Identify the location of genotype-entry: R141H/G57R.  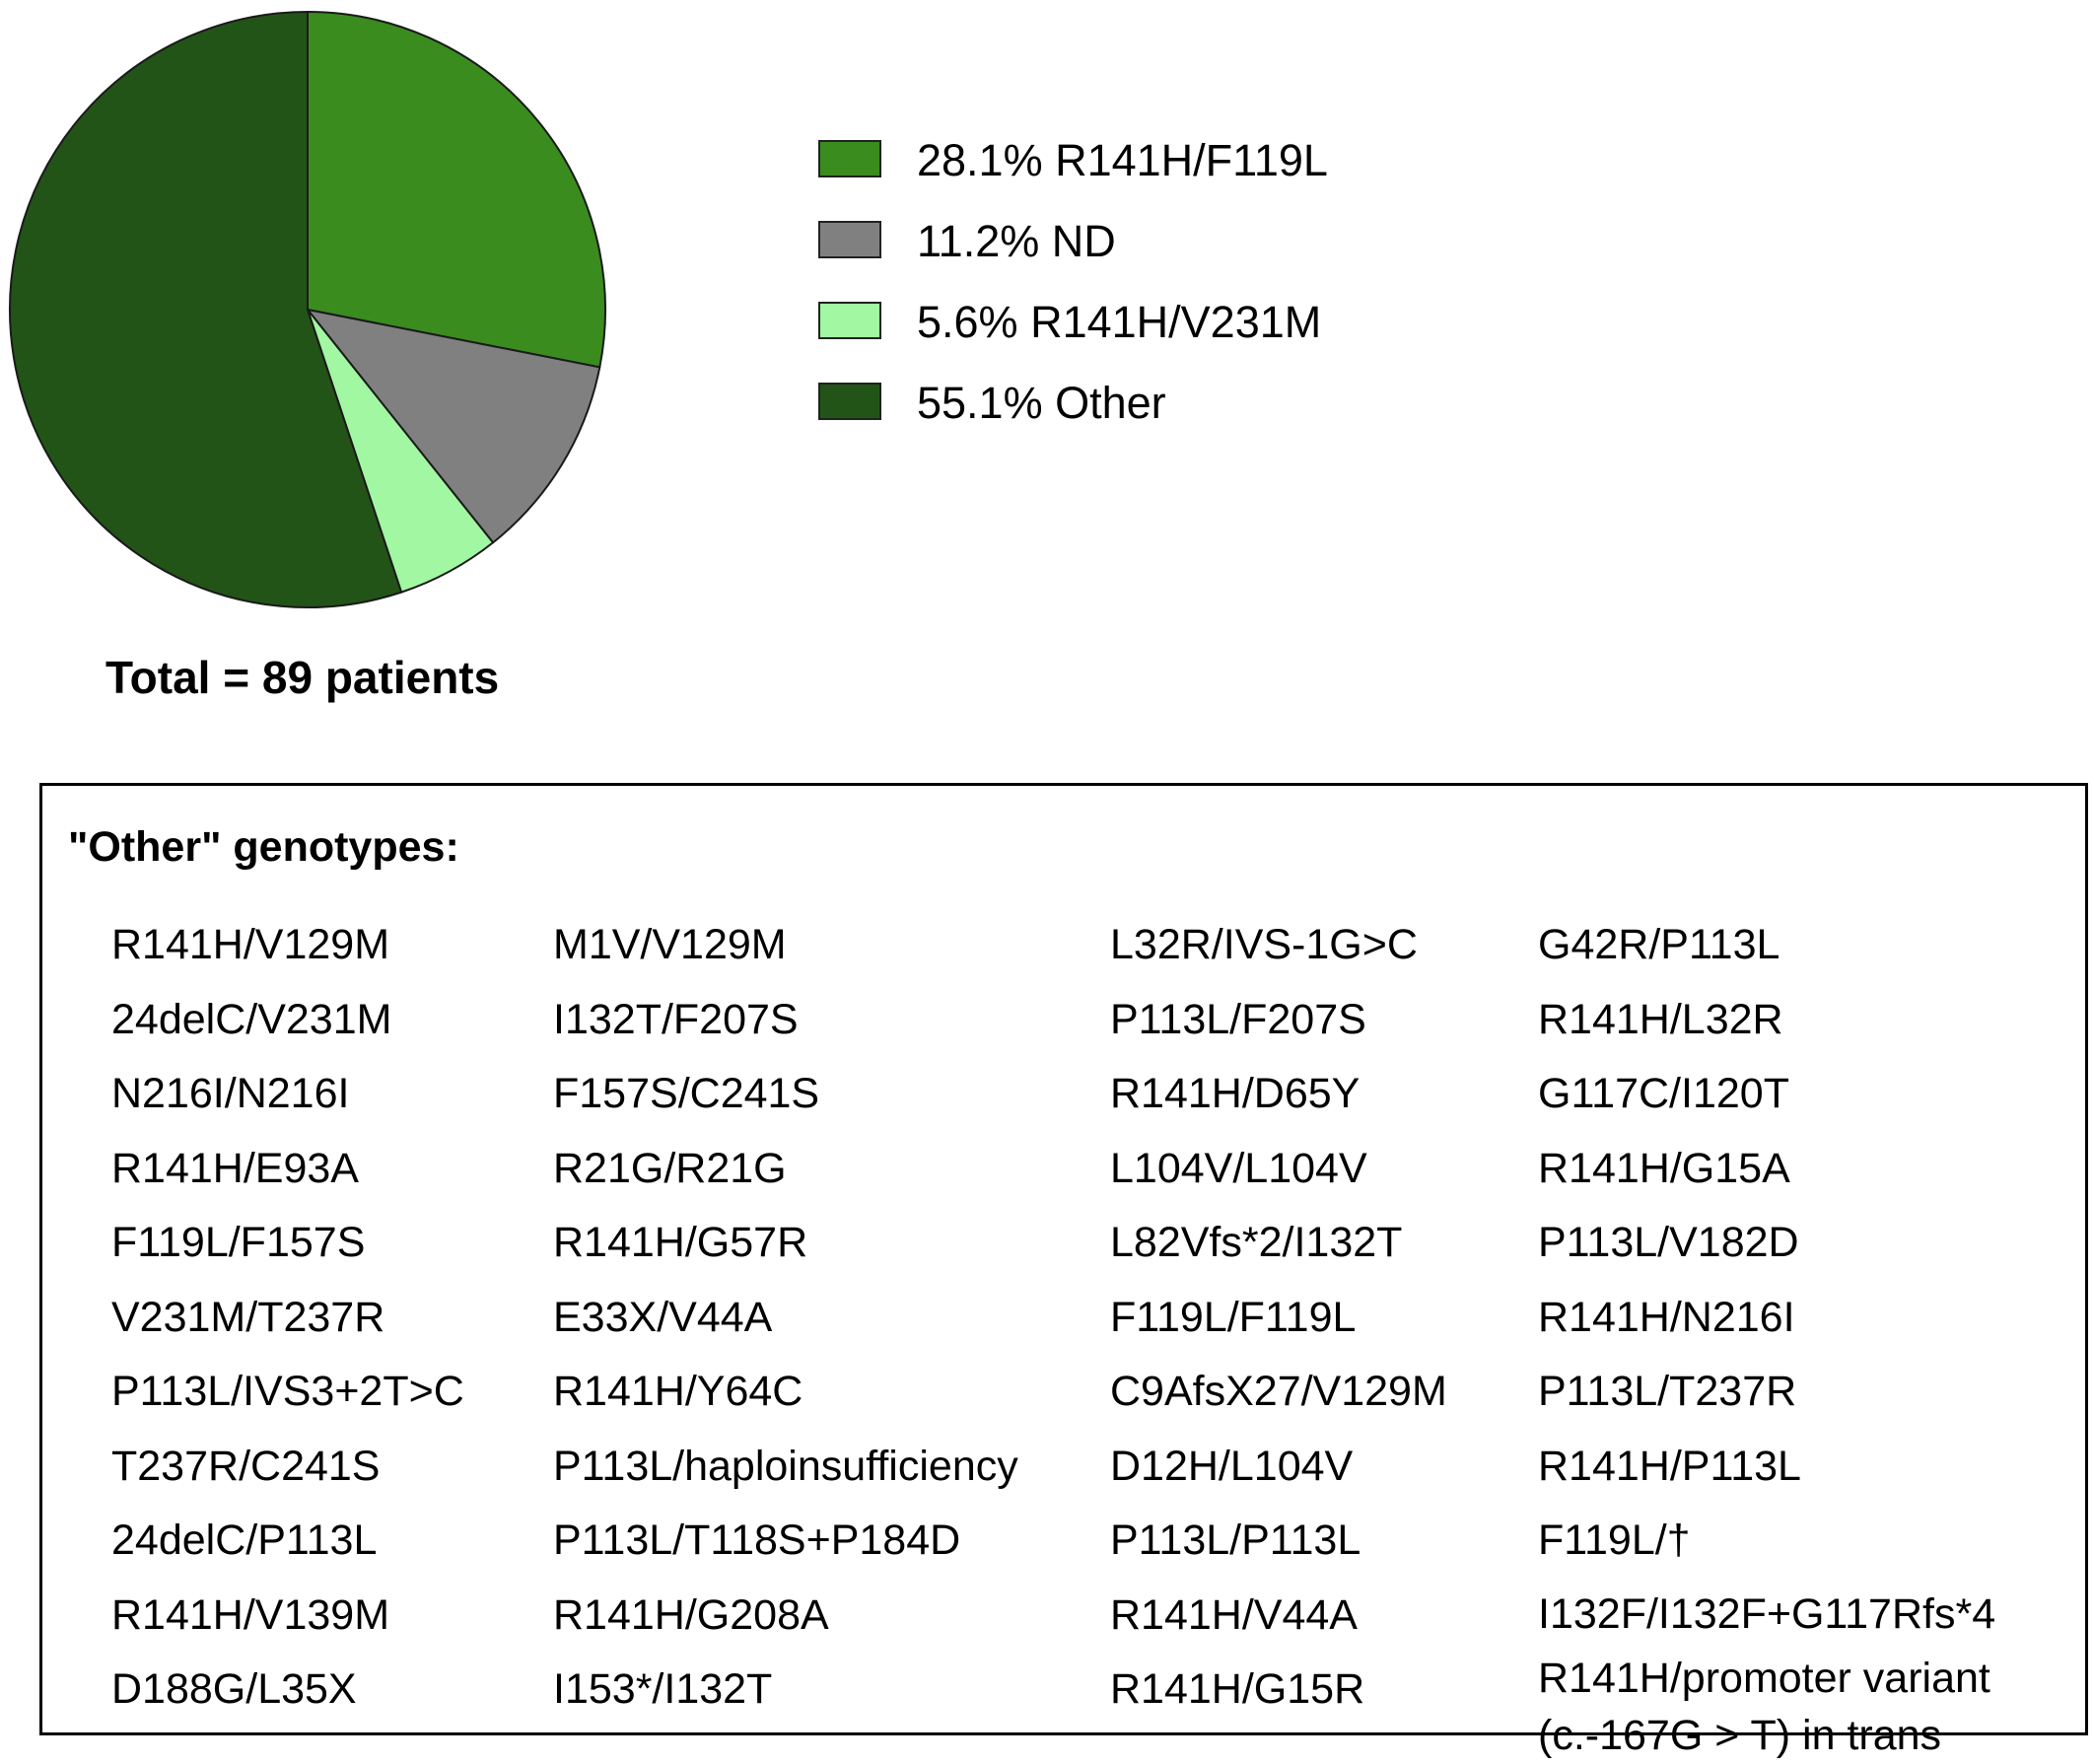
(680, 1243).